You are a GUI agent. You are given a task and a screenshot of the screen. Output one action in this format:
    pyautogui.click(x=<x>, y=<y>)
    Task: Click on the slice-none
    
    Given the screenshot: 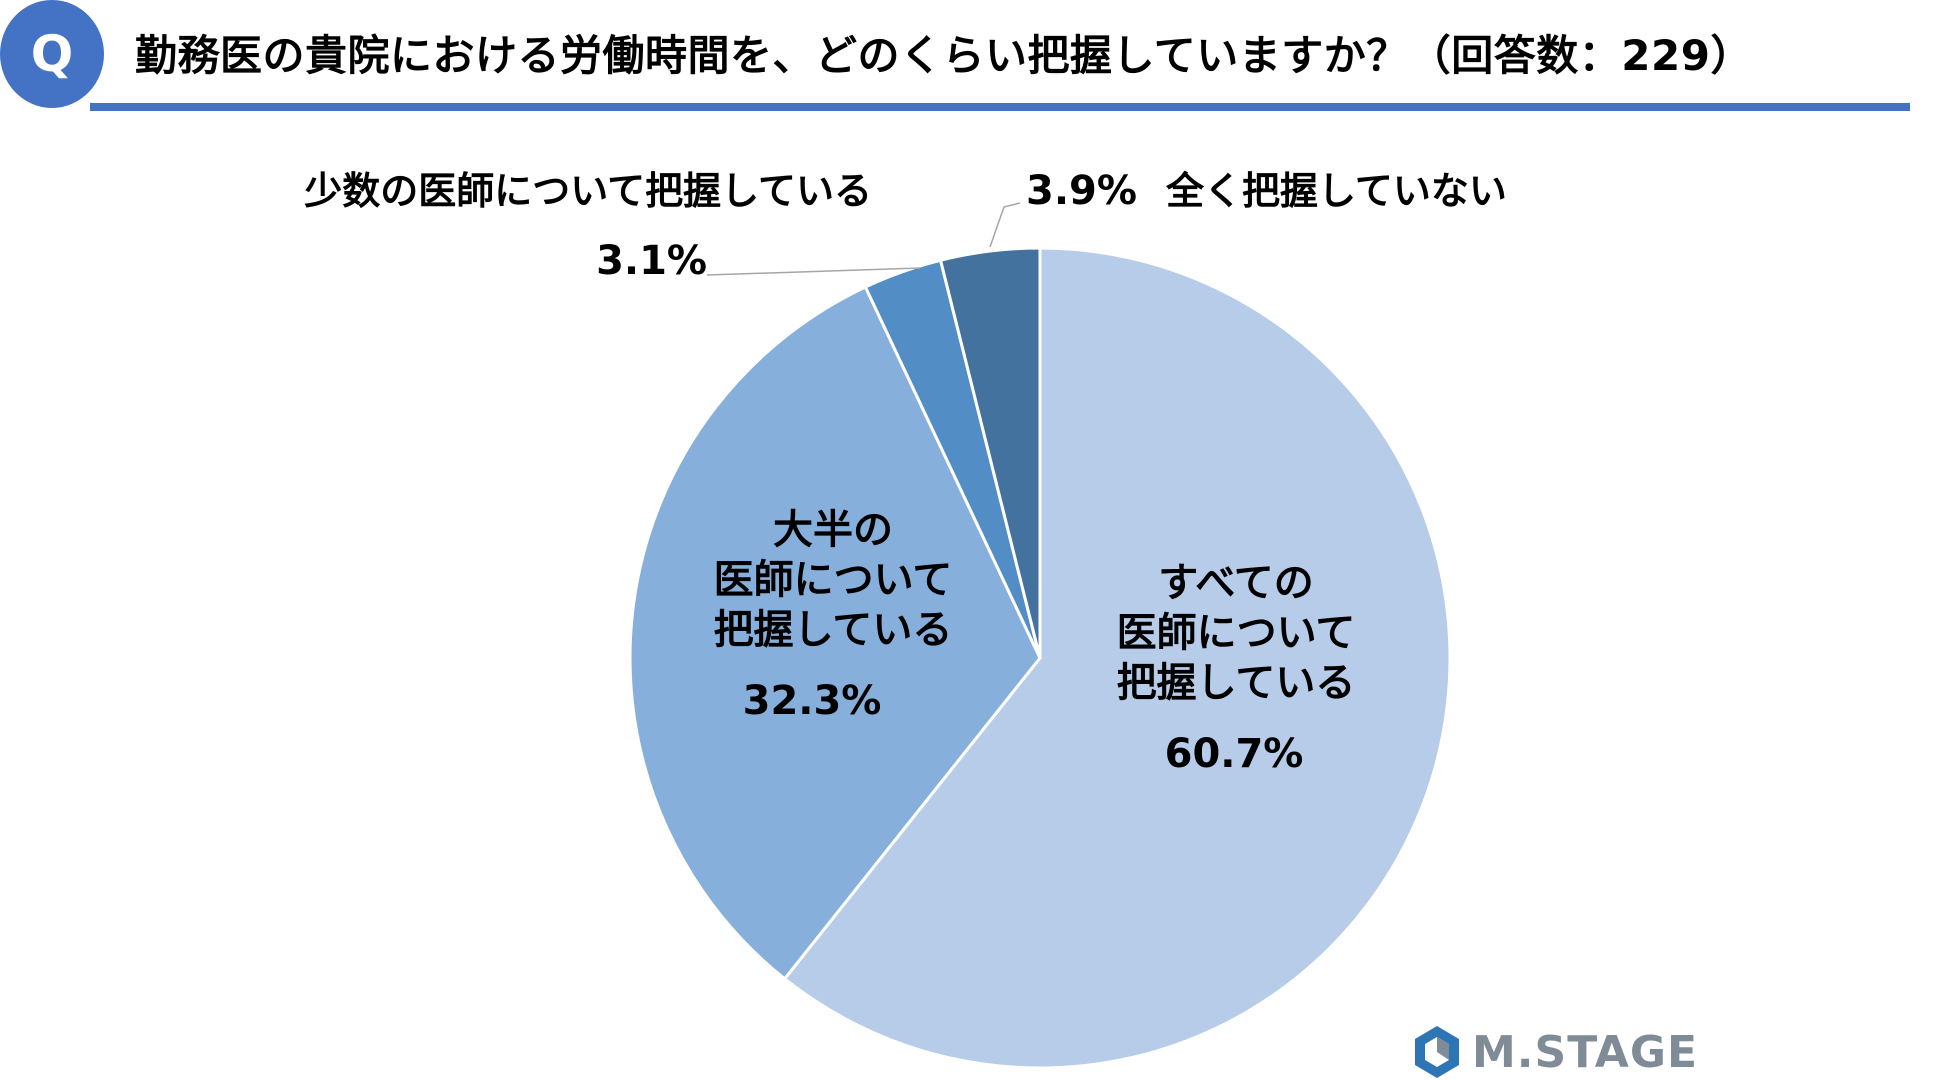 What is the action you would take?
    pyautogui.click(x=990, y=452)
    